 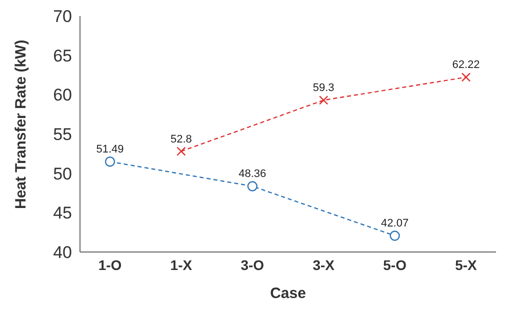 I want to click on y-tick-label: 55, so click(x=62, y=134).